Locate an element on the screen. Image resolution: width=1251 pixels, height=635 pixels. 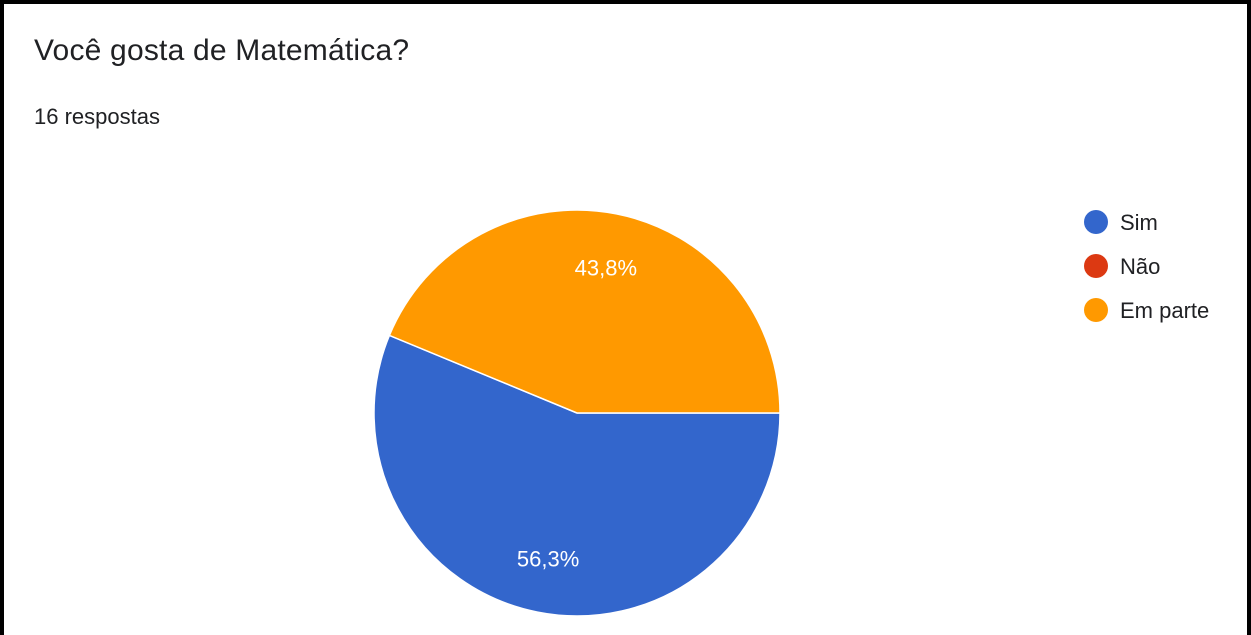
chart-title: Você gosta de Matemática? is located at coordinates (222, 50).